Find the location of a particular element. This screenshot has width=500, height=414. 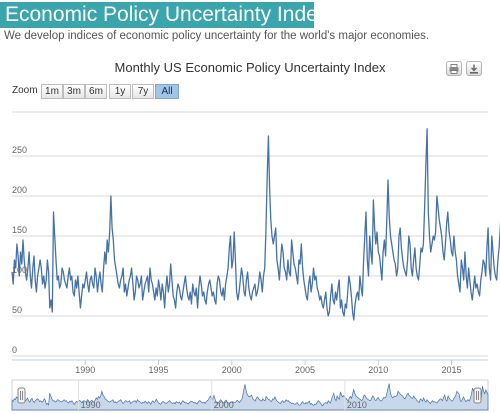

x-tick-label: 2010 is located at coordinates (378, 370).